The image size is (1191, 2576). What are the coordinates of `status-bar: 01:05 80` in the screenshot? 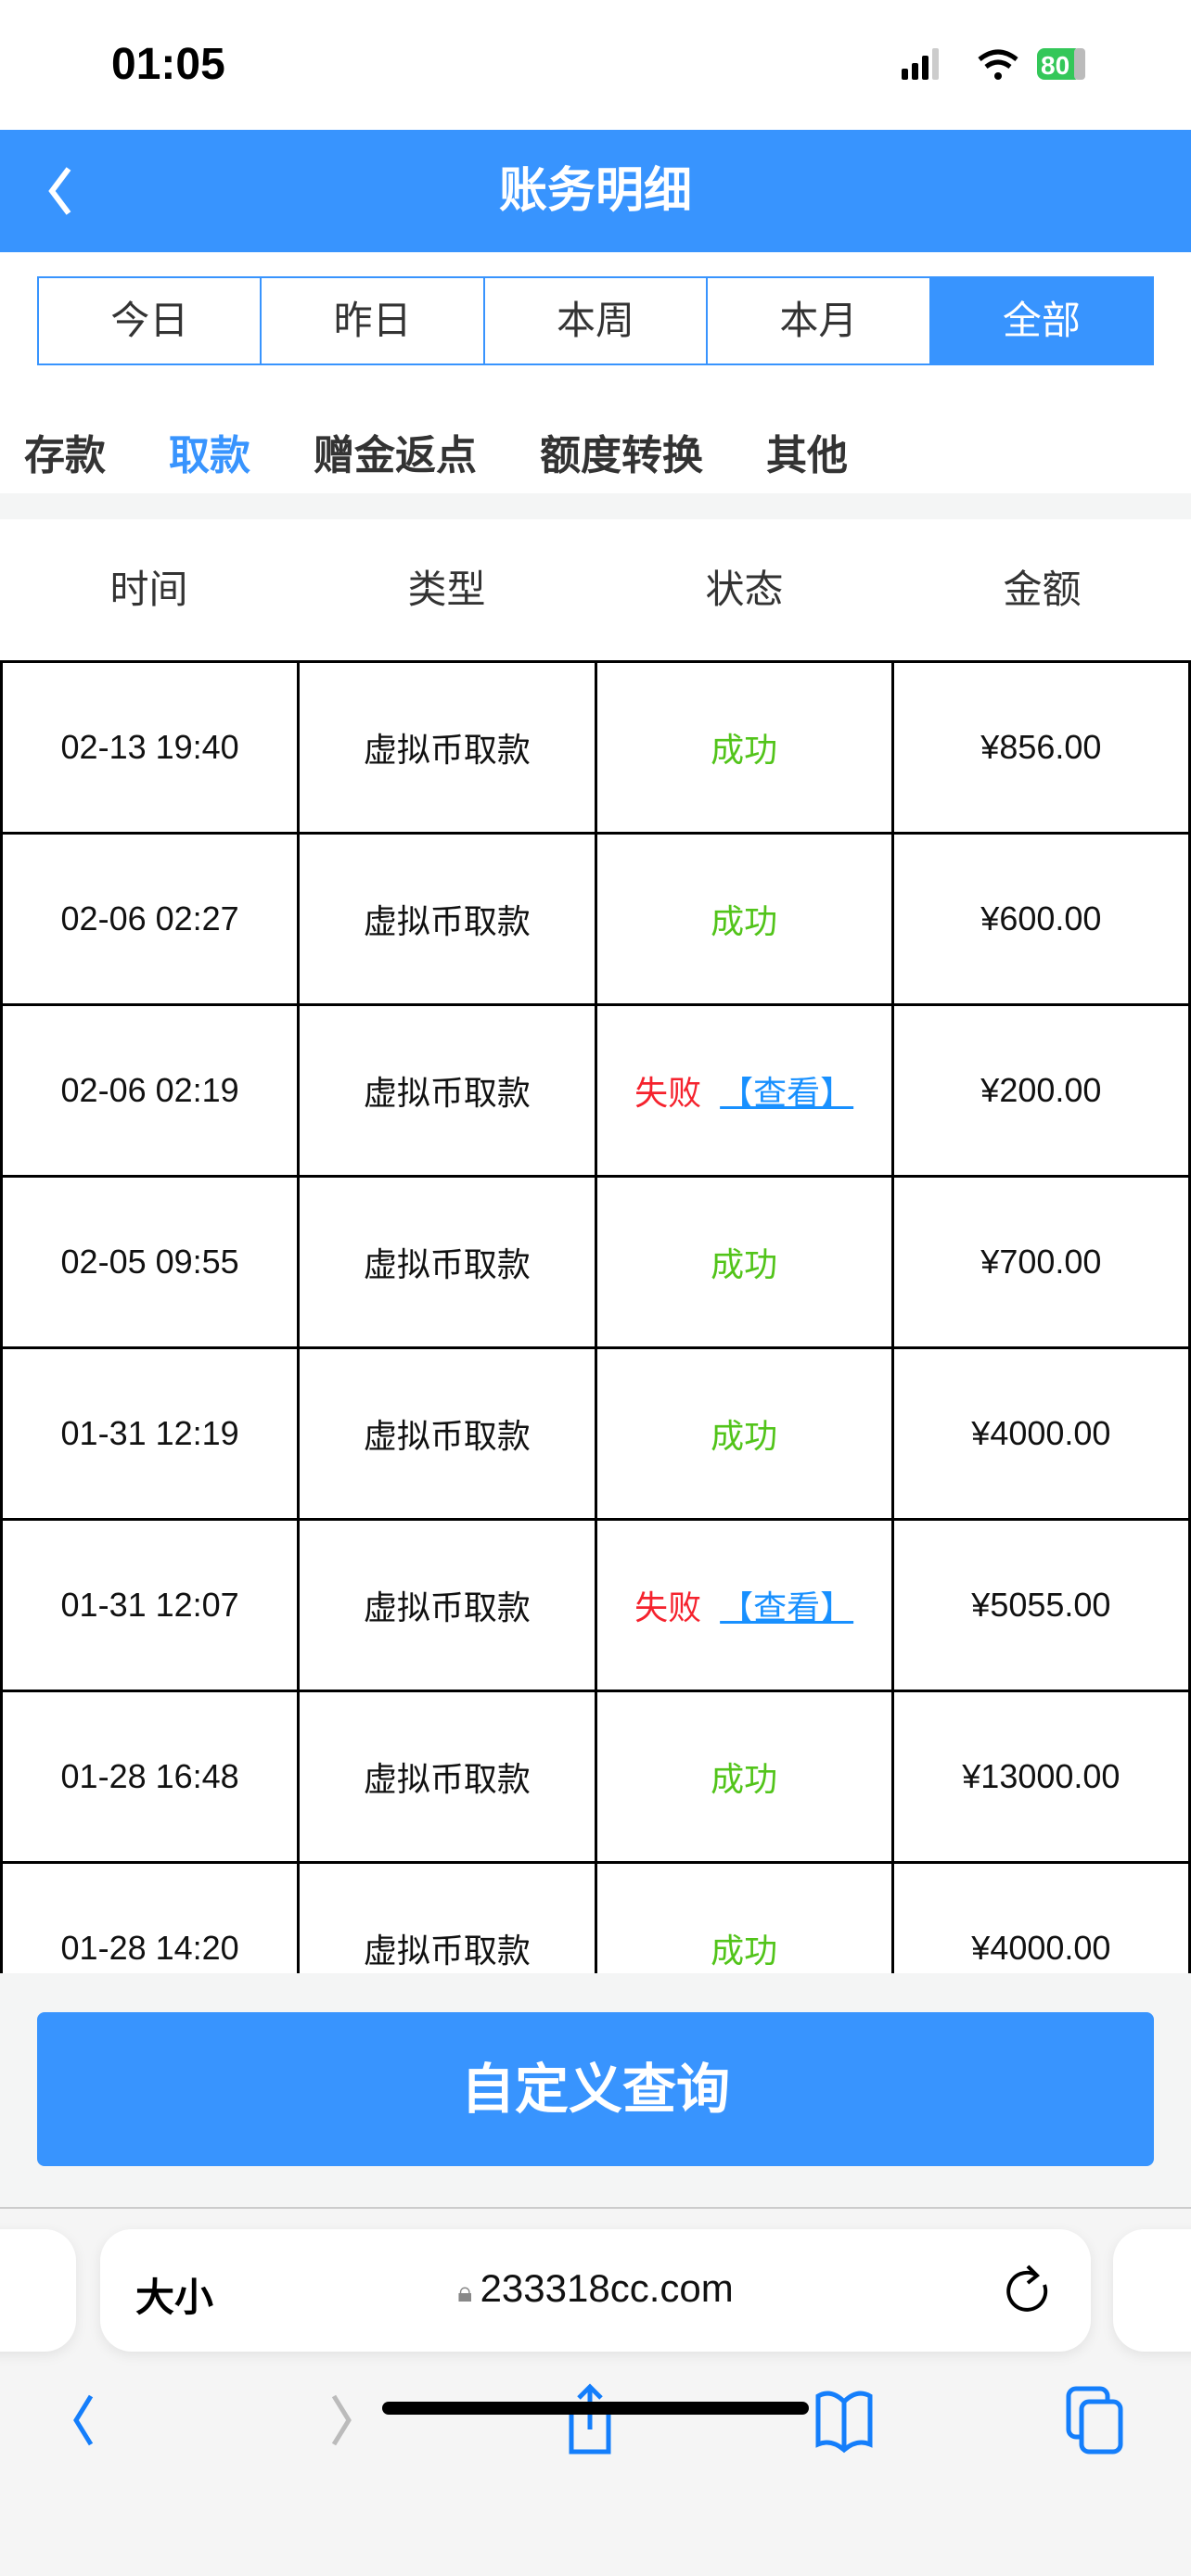 It's located at (595, 65).